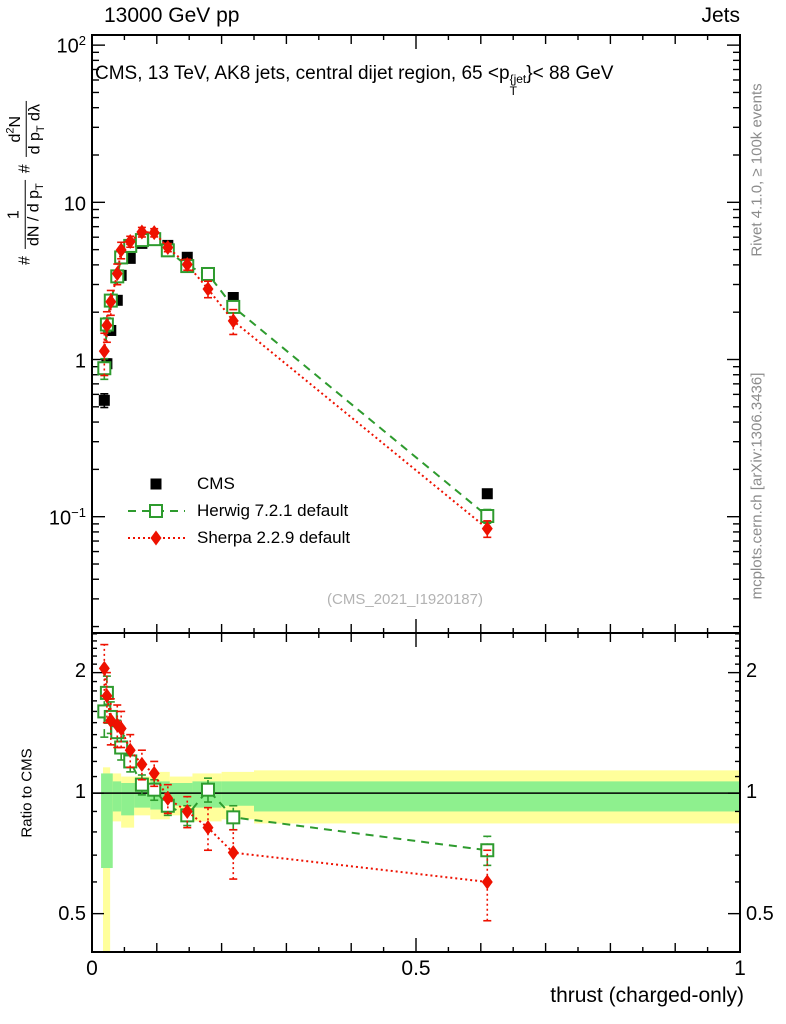 This screenshot has width=786, height=1024. Describe the element at coordinates (760, 914) in the screenshot. I see `ratio-tick-05-right: 0.5` at that location.